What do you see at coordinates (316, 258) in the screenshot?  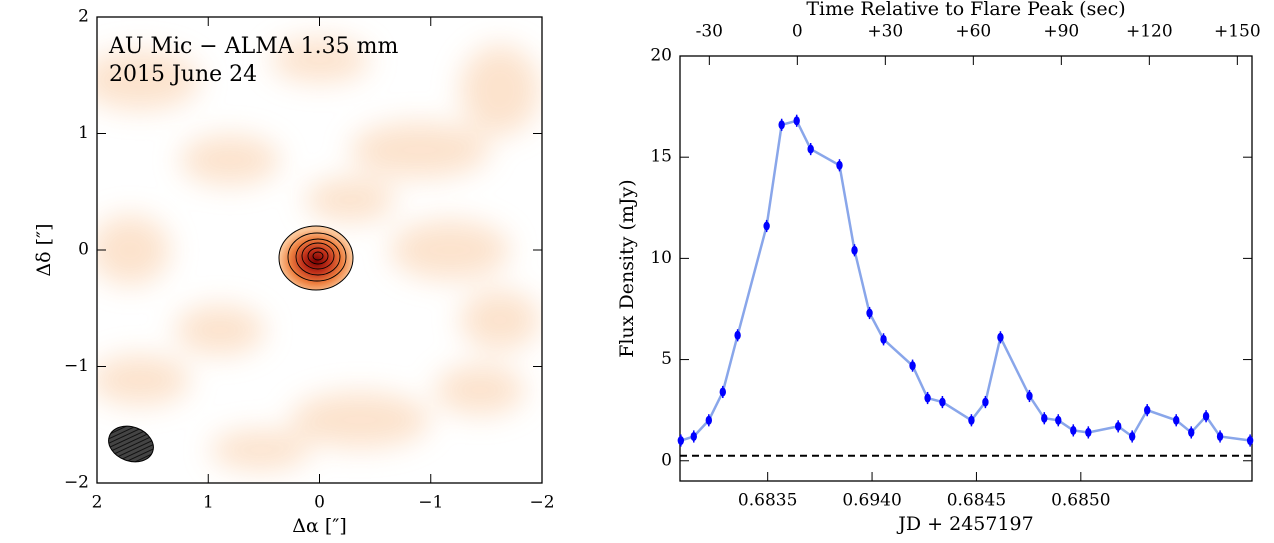 I see `source-contours` at bounding box center [316, 258].